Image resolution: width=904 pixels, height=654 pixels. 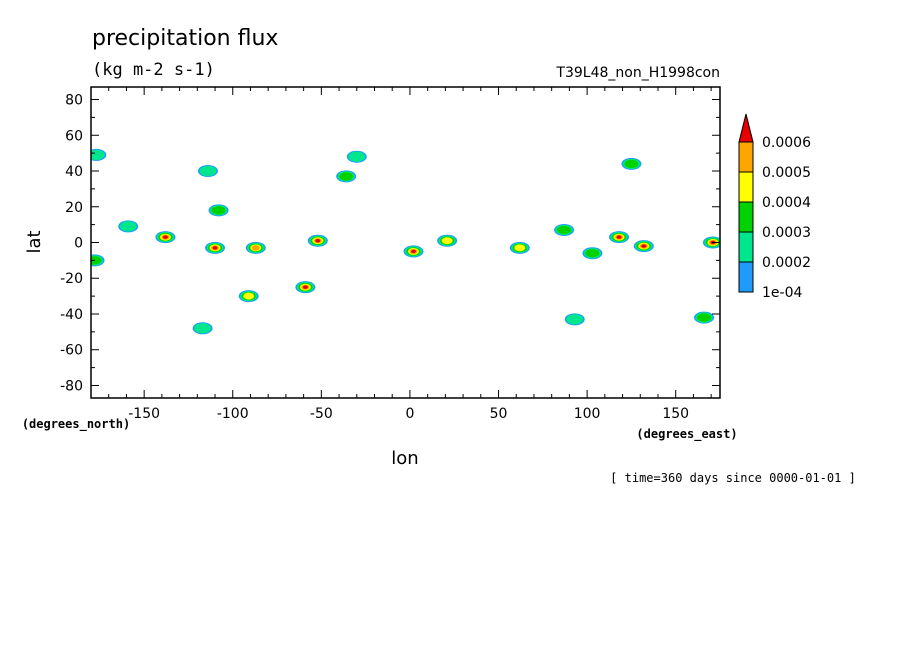 I want to click on y-tick-label: -40, so click(x=71, y=315).